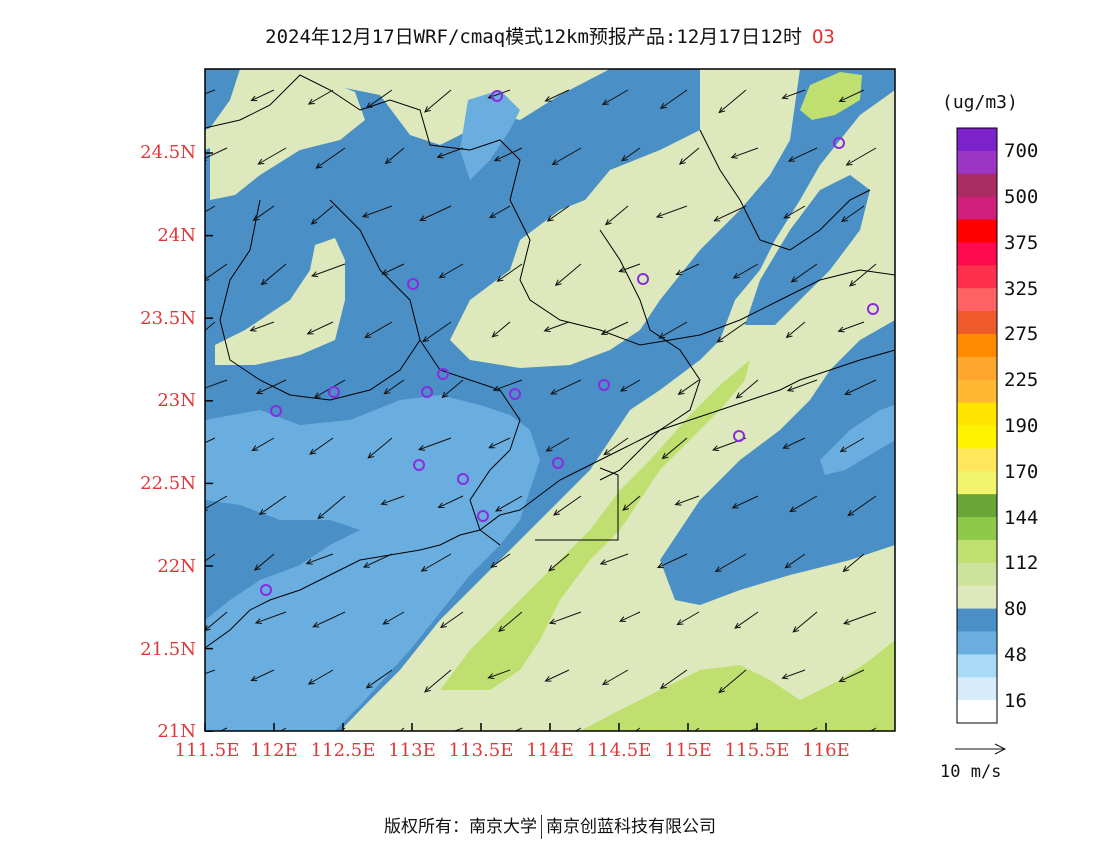 Image resolution: width=1100 pixels, height=850 pixels. What do you see at coordinates (1021, 563) in the screenshot?
I see `legend-label: 112` at bounding box center [1021, 563].